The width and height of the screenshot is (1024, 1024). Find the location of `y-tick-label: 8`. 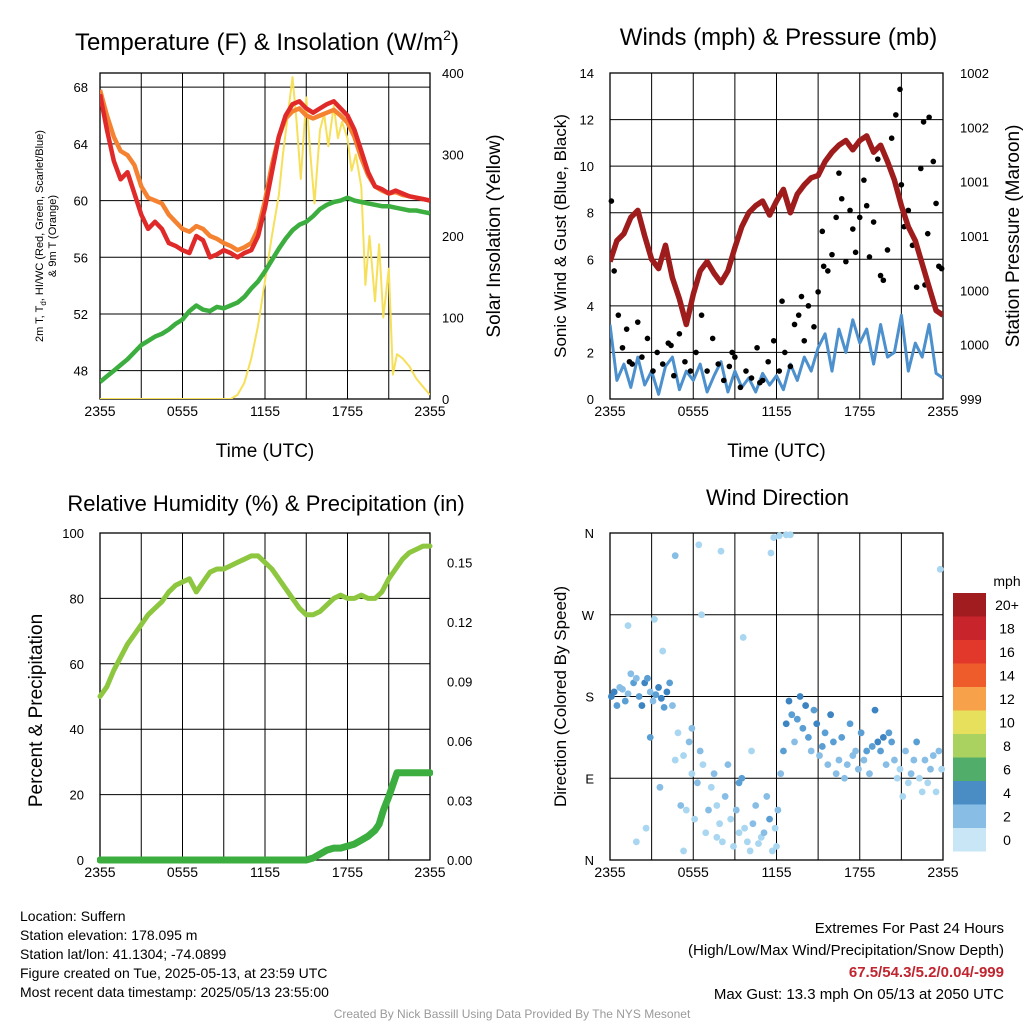

y-tick-label: 8 is located at coordinates (590, 213).